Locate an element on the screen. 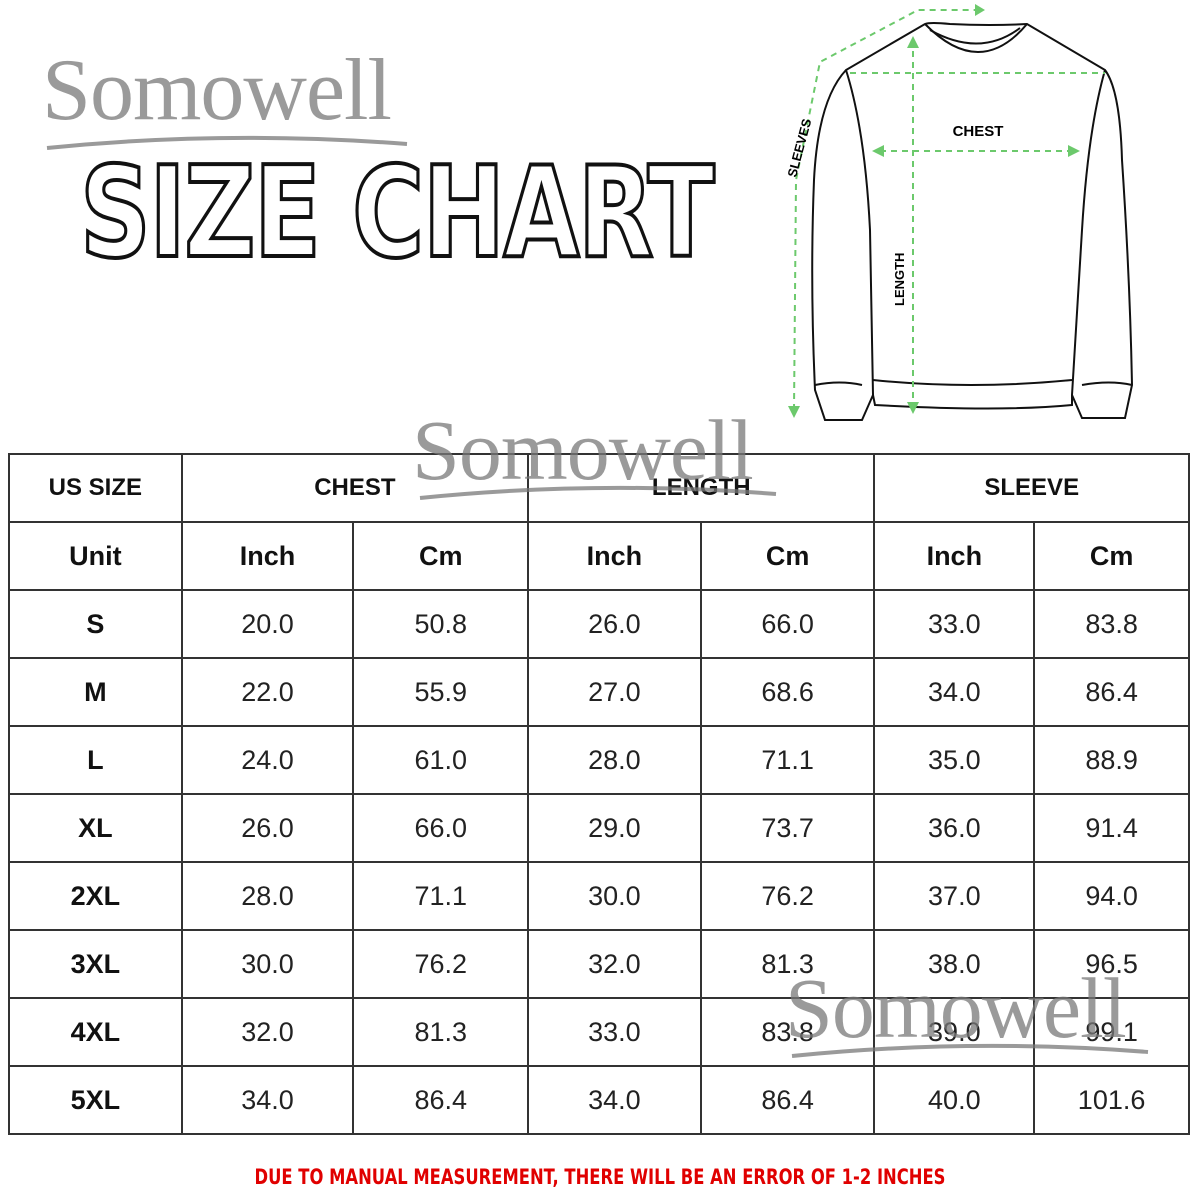 The height and width of the screenshot is (1200, 1200). value-cell: 61.0 is located at coordinates (441, 760).